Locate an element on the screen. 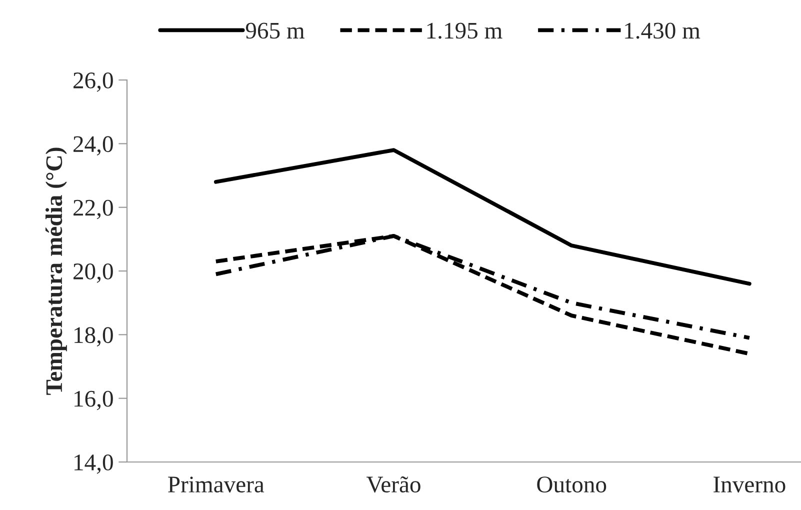  legend-label: 1.430 m is located at coordinates (662, 30).